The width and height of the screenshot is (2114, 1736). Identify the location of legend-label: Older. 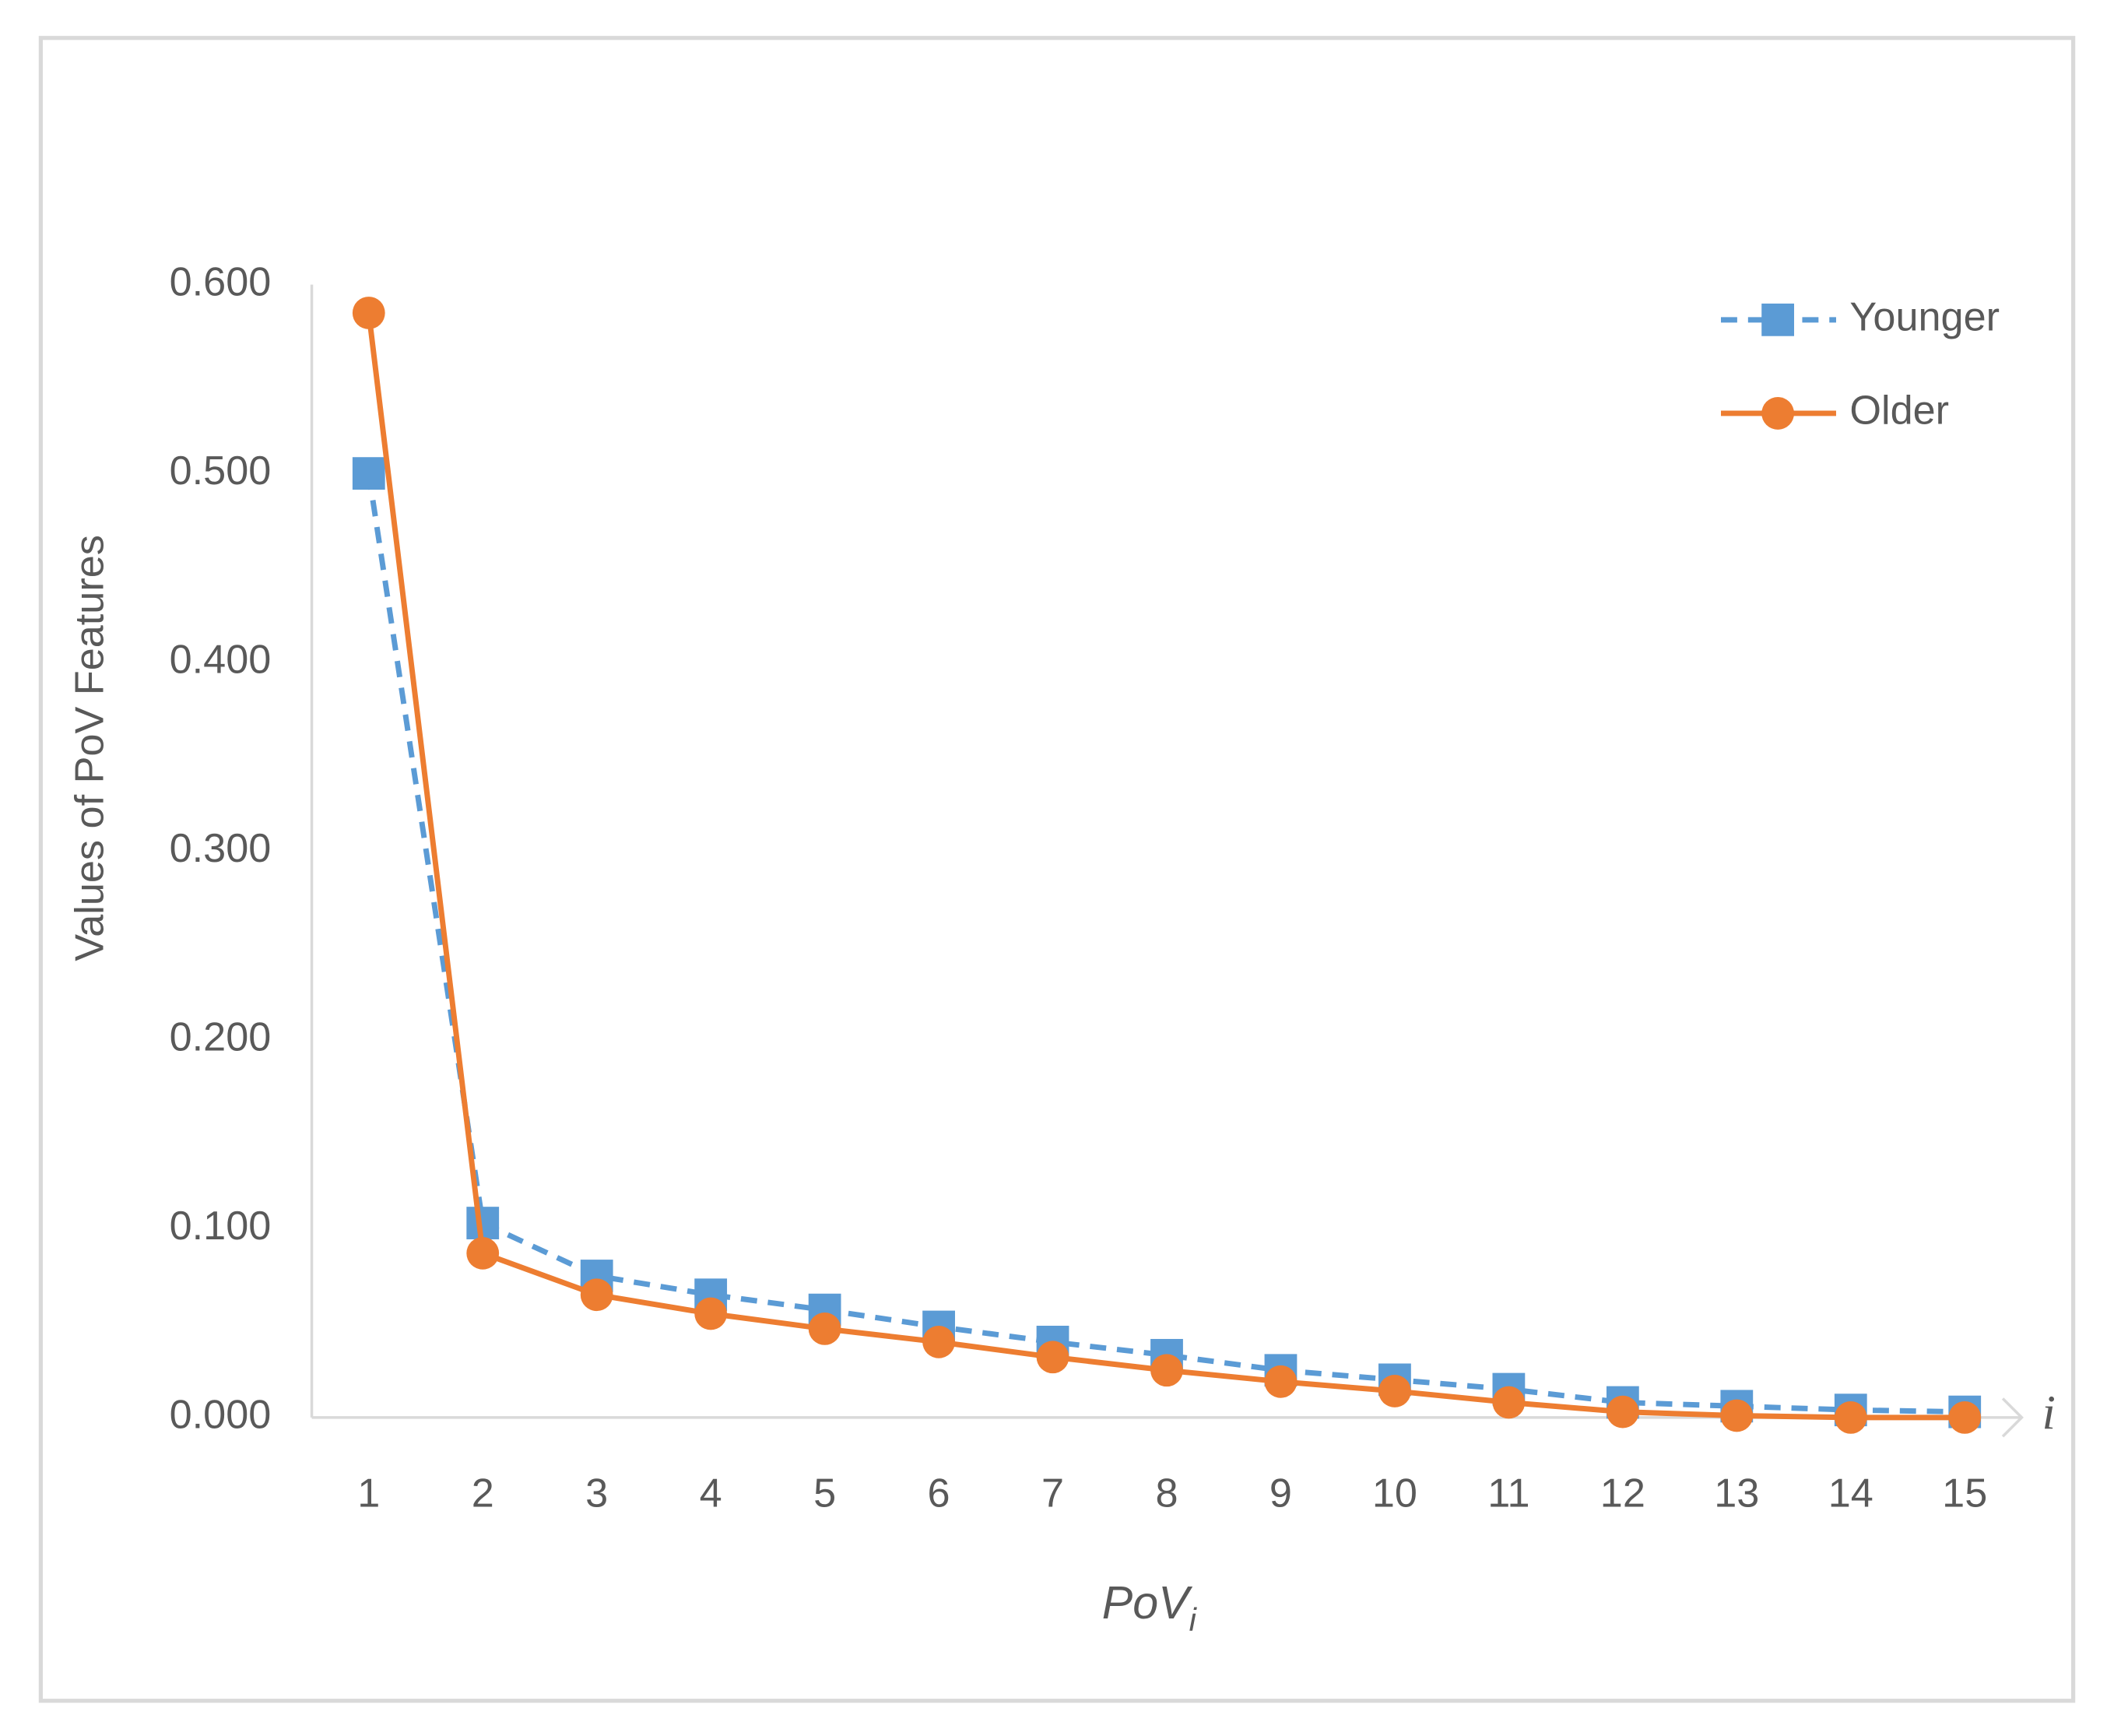
(1899, 411).